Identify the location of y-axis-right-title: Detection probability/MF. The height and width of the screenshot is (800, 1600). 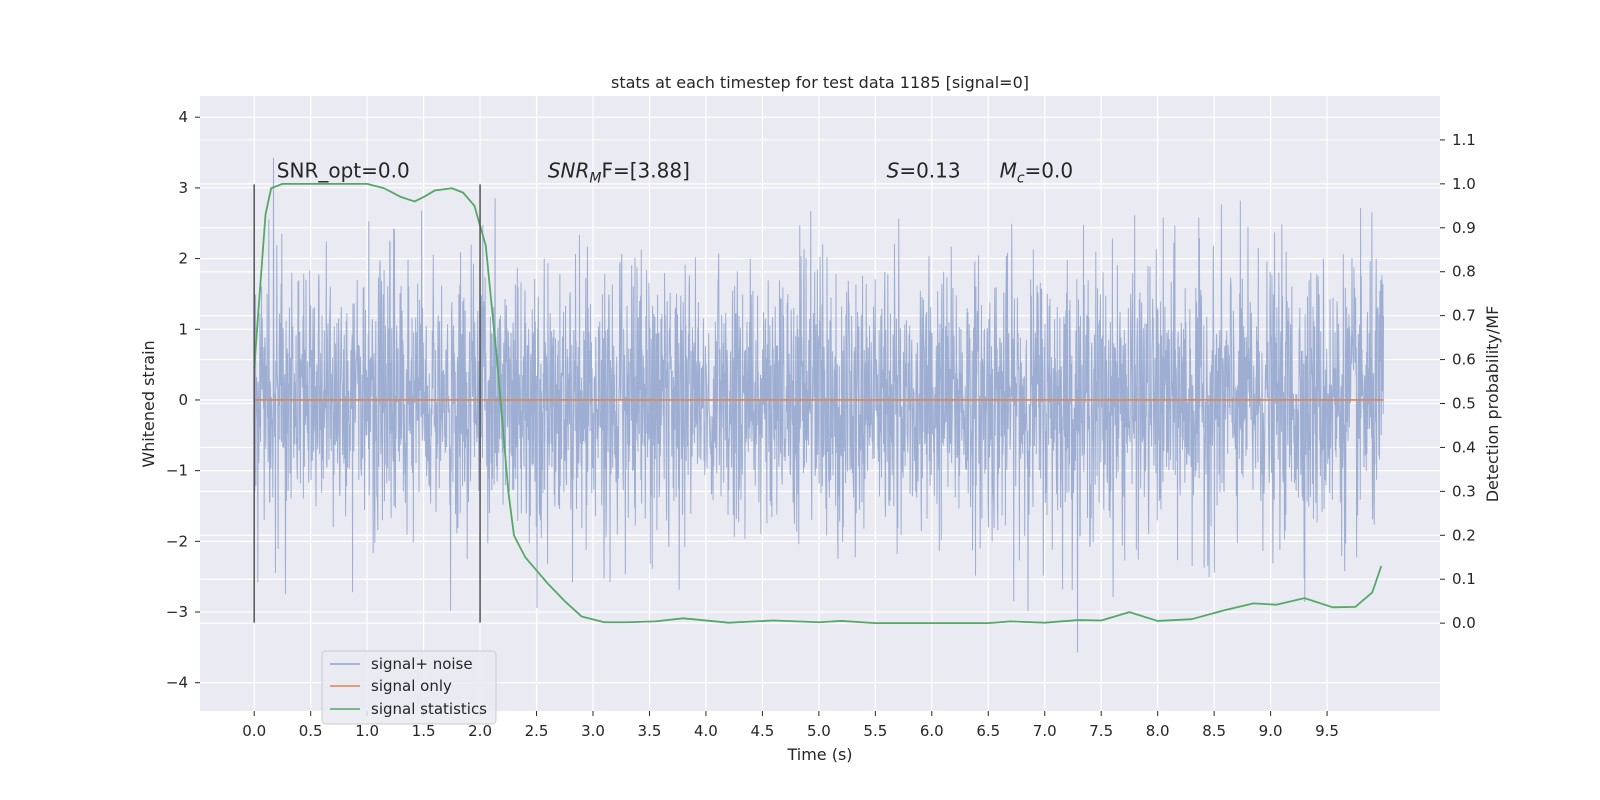
(1492, 404).